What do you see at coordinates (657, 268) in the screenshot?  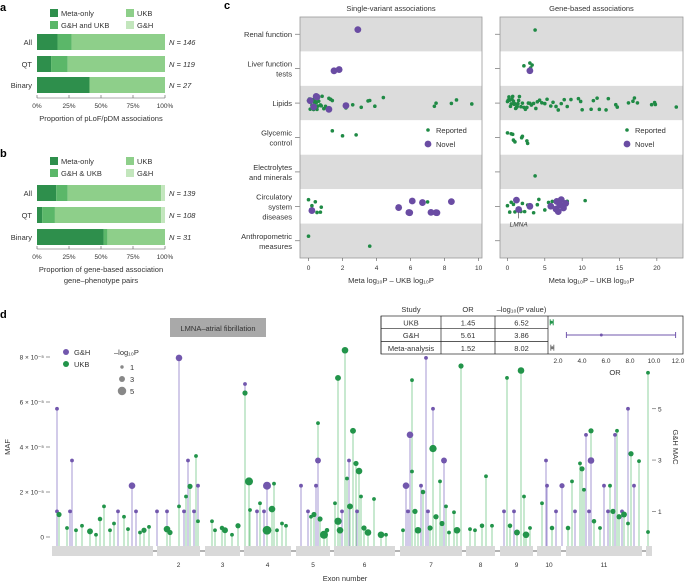 I see `x-tick-label: 20` at bounding box center [657, 268].